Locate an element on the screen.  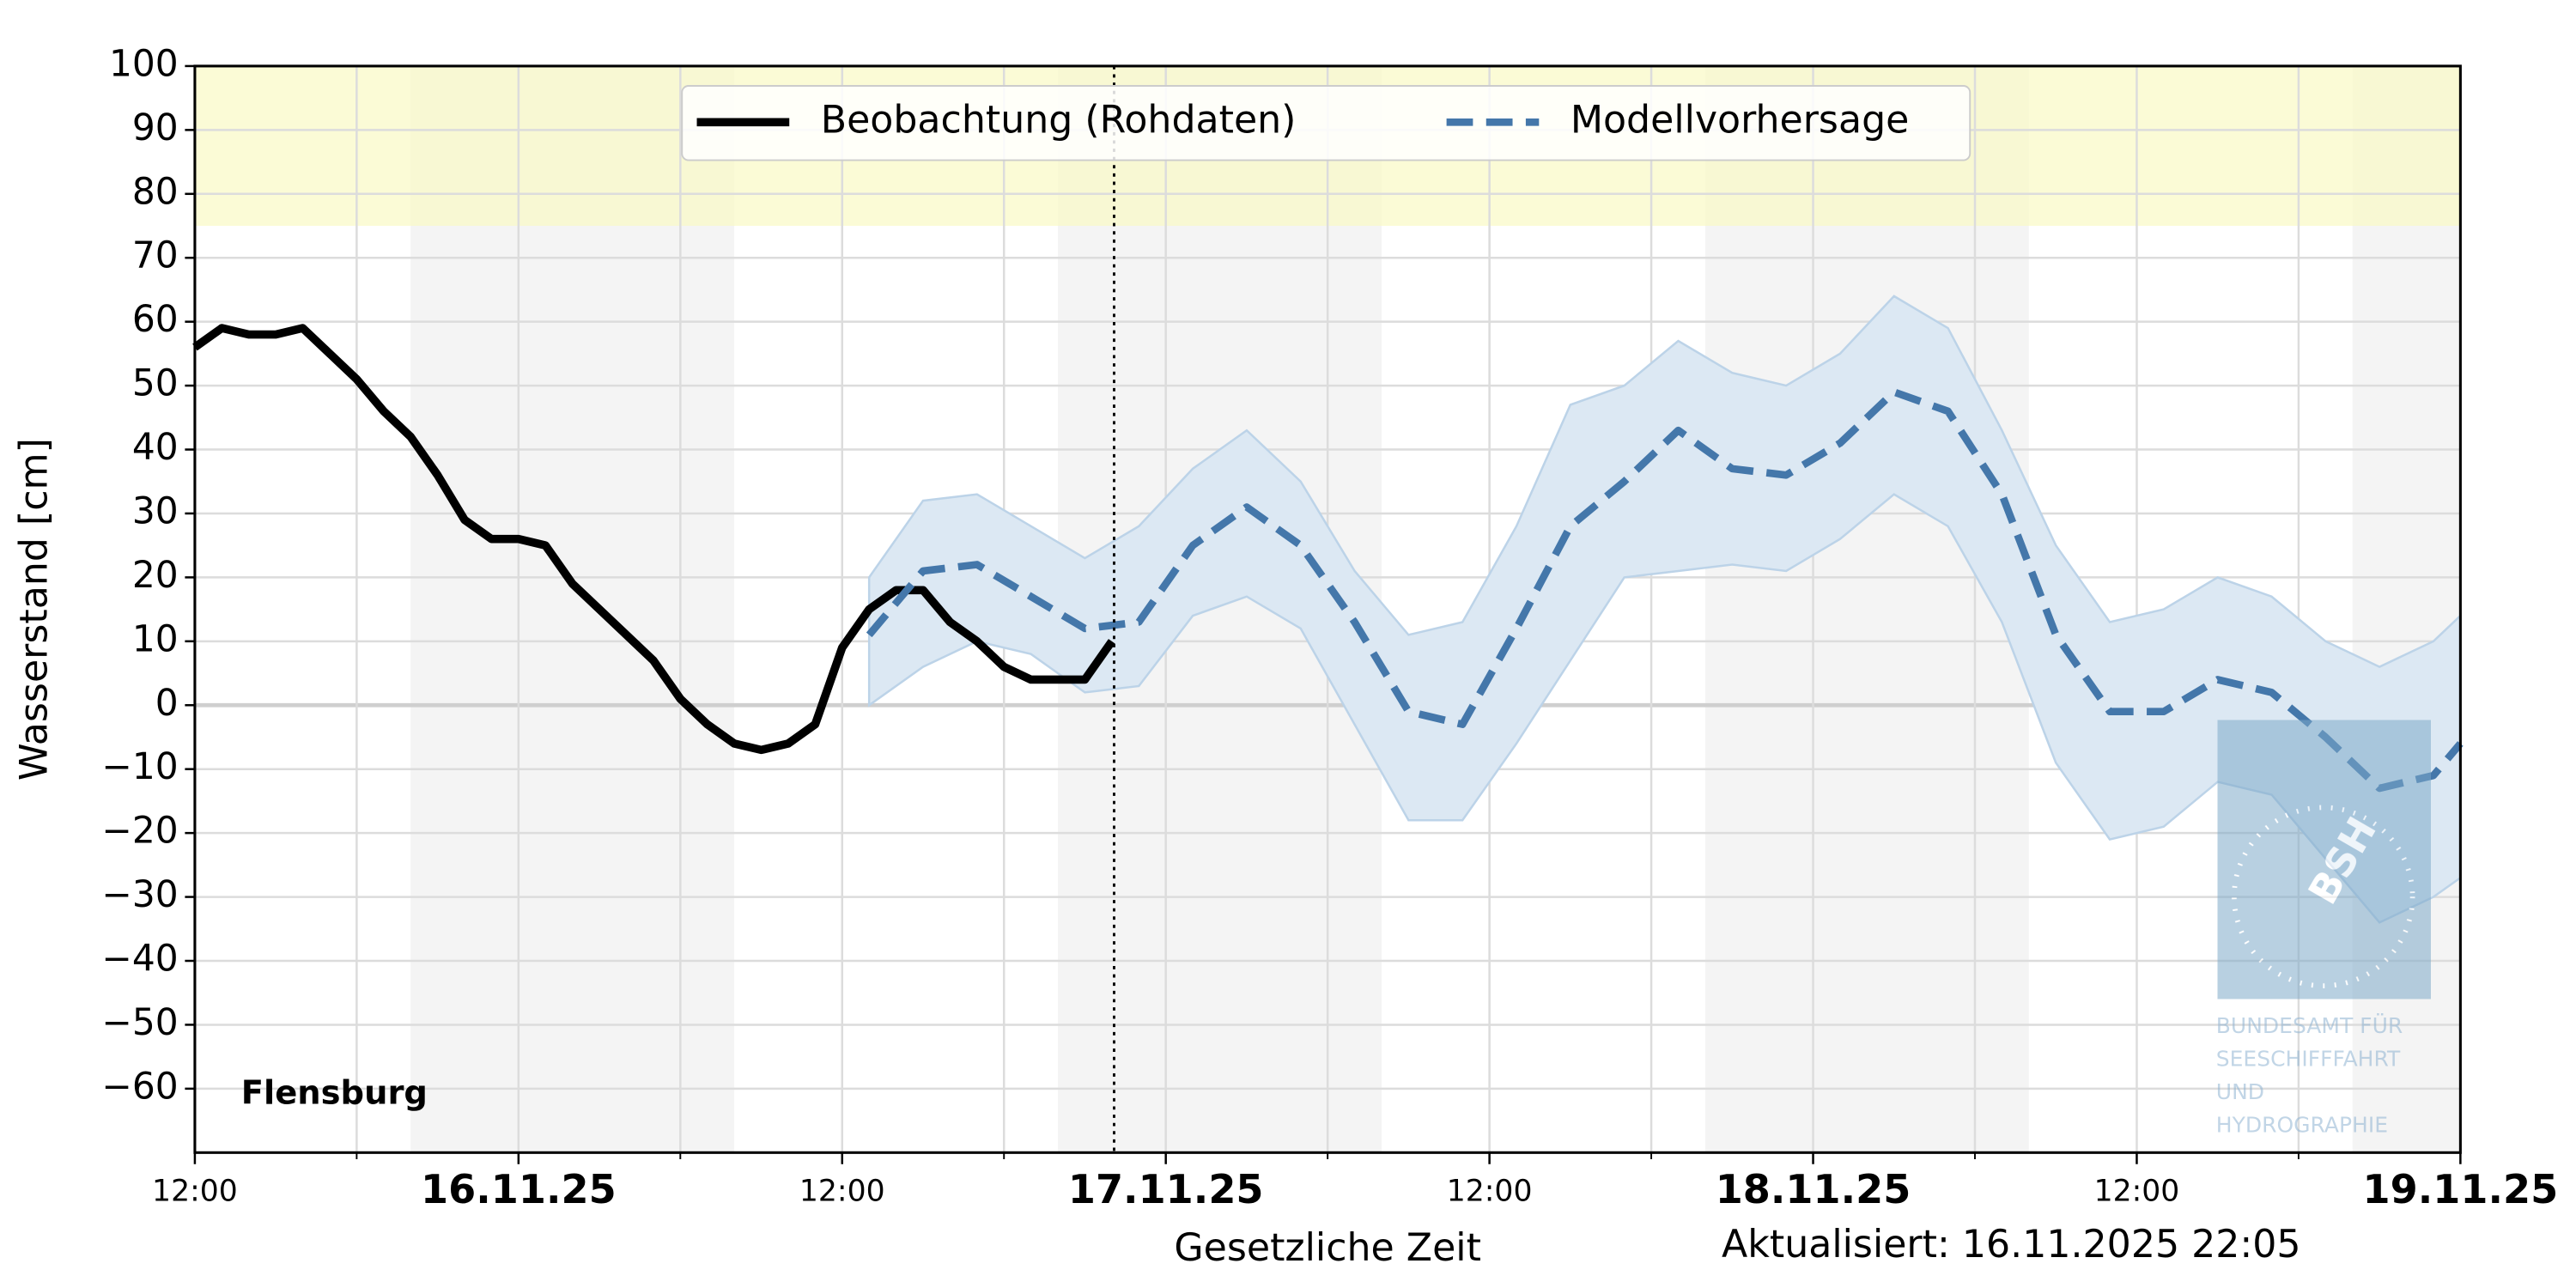
legend-box is located at coordinates (1326, 123).